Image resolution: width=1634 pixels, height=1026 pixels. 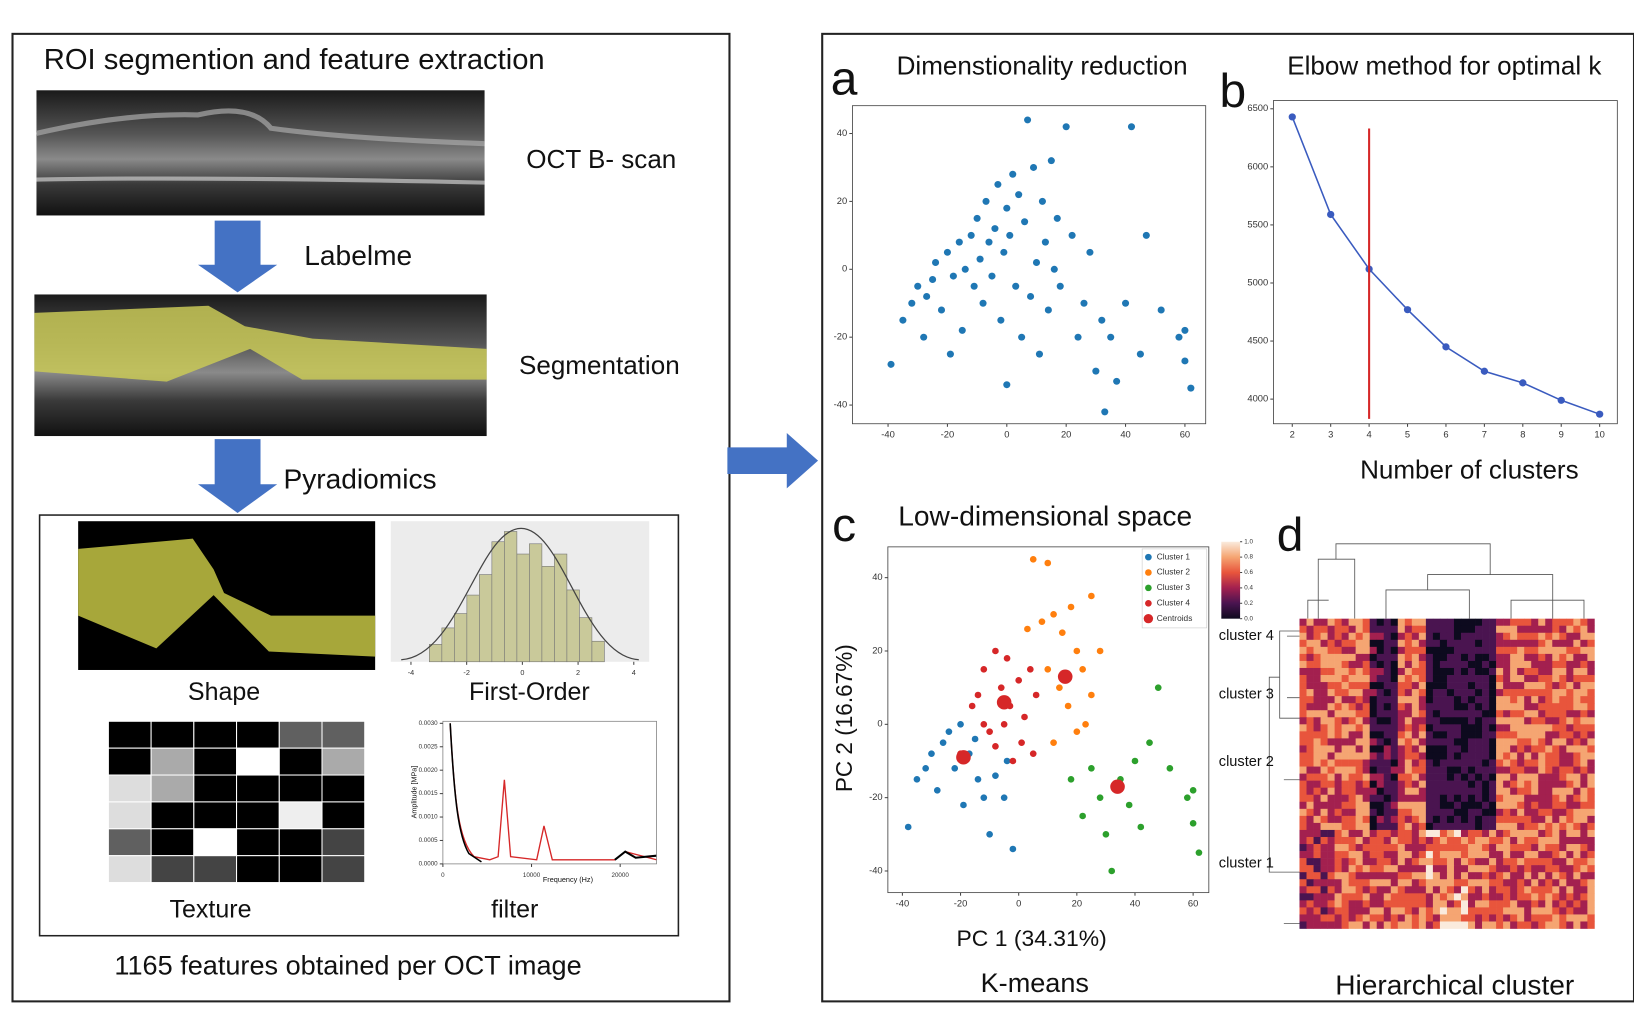 What do you see at coordinates (961, 903) in the screenshot?
I see `x-tick-label: -20` at bounding box center [961, 903].